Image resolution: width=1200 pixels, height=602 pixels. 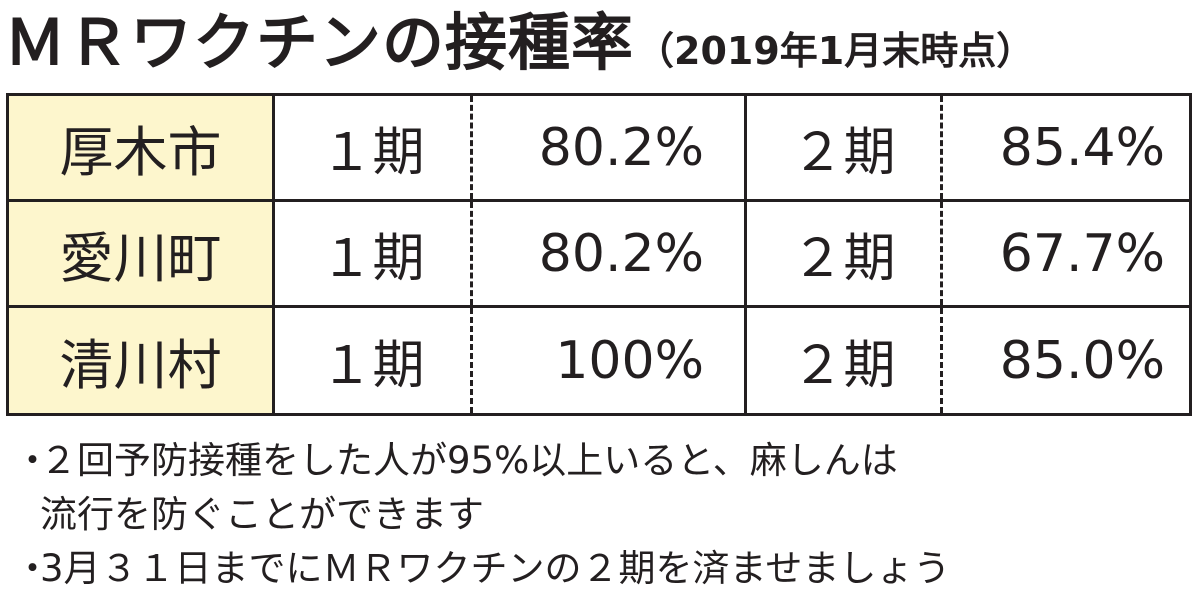 What do you see at coordinates (142, 147) in the screenshot?
I see `municipality-cell: 厚木市` at bounding box center [142, 147].